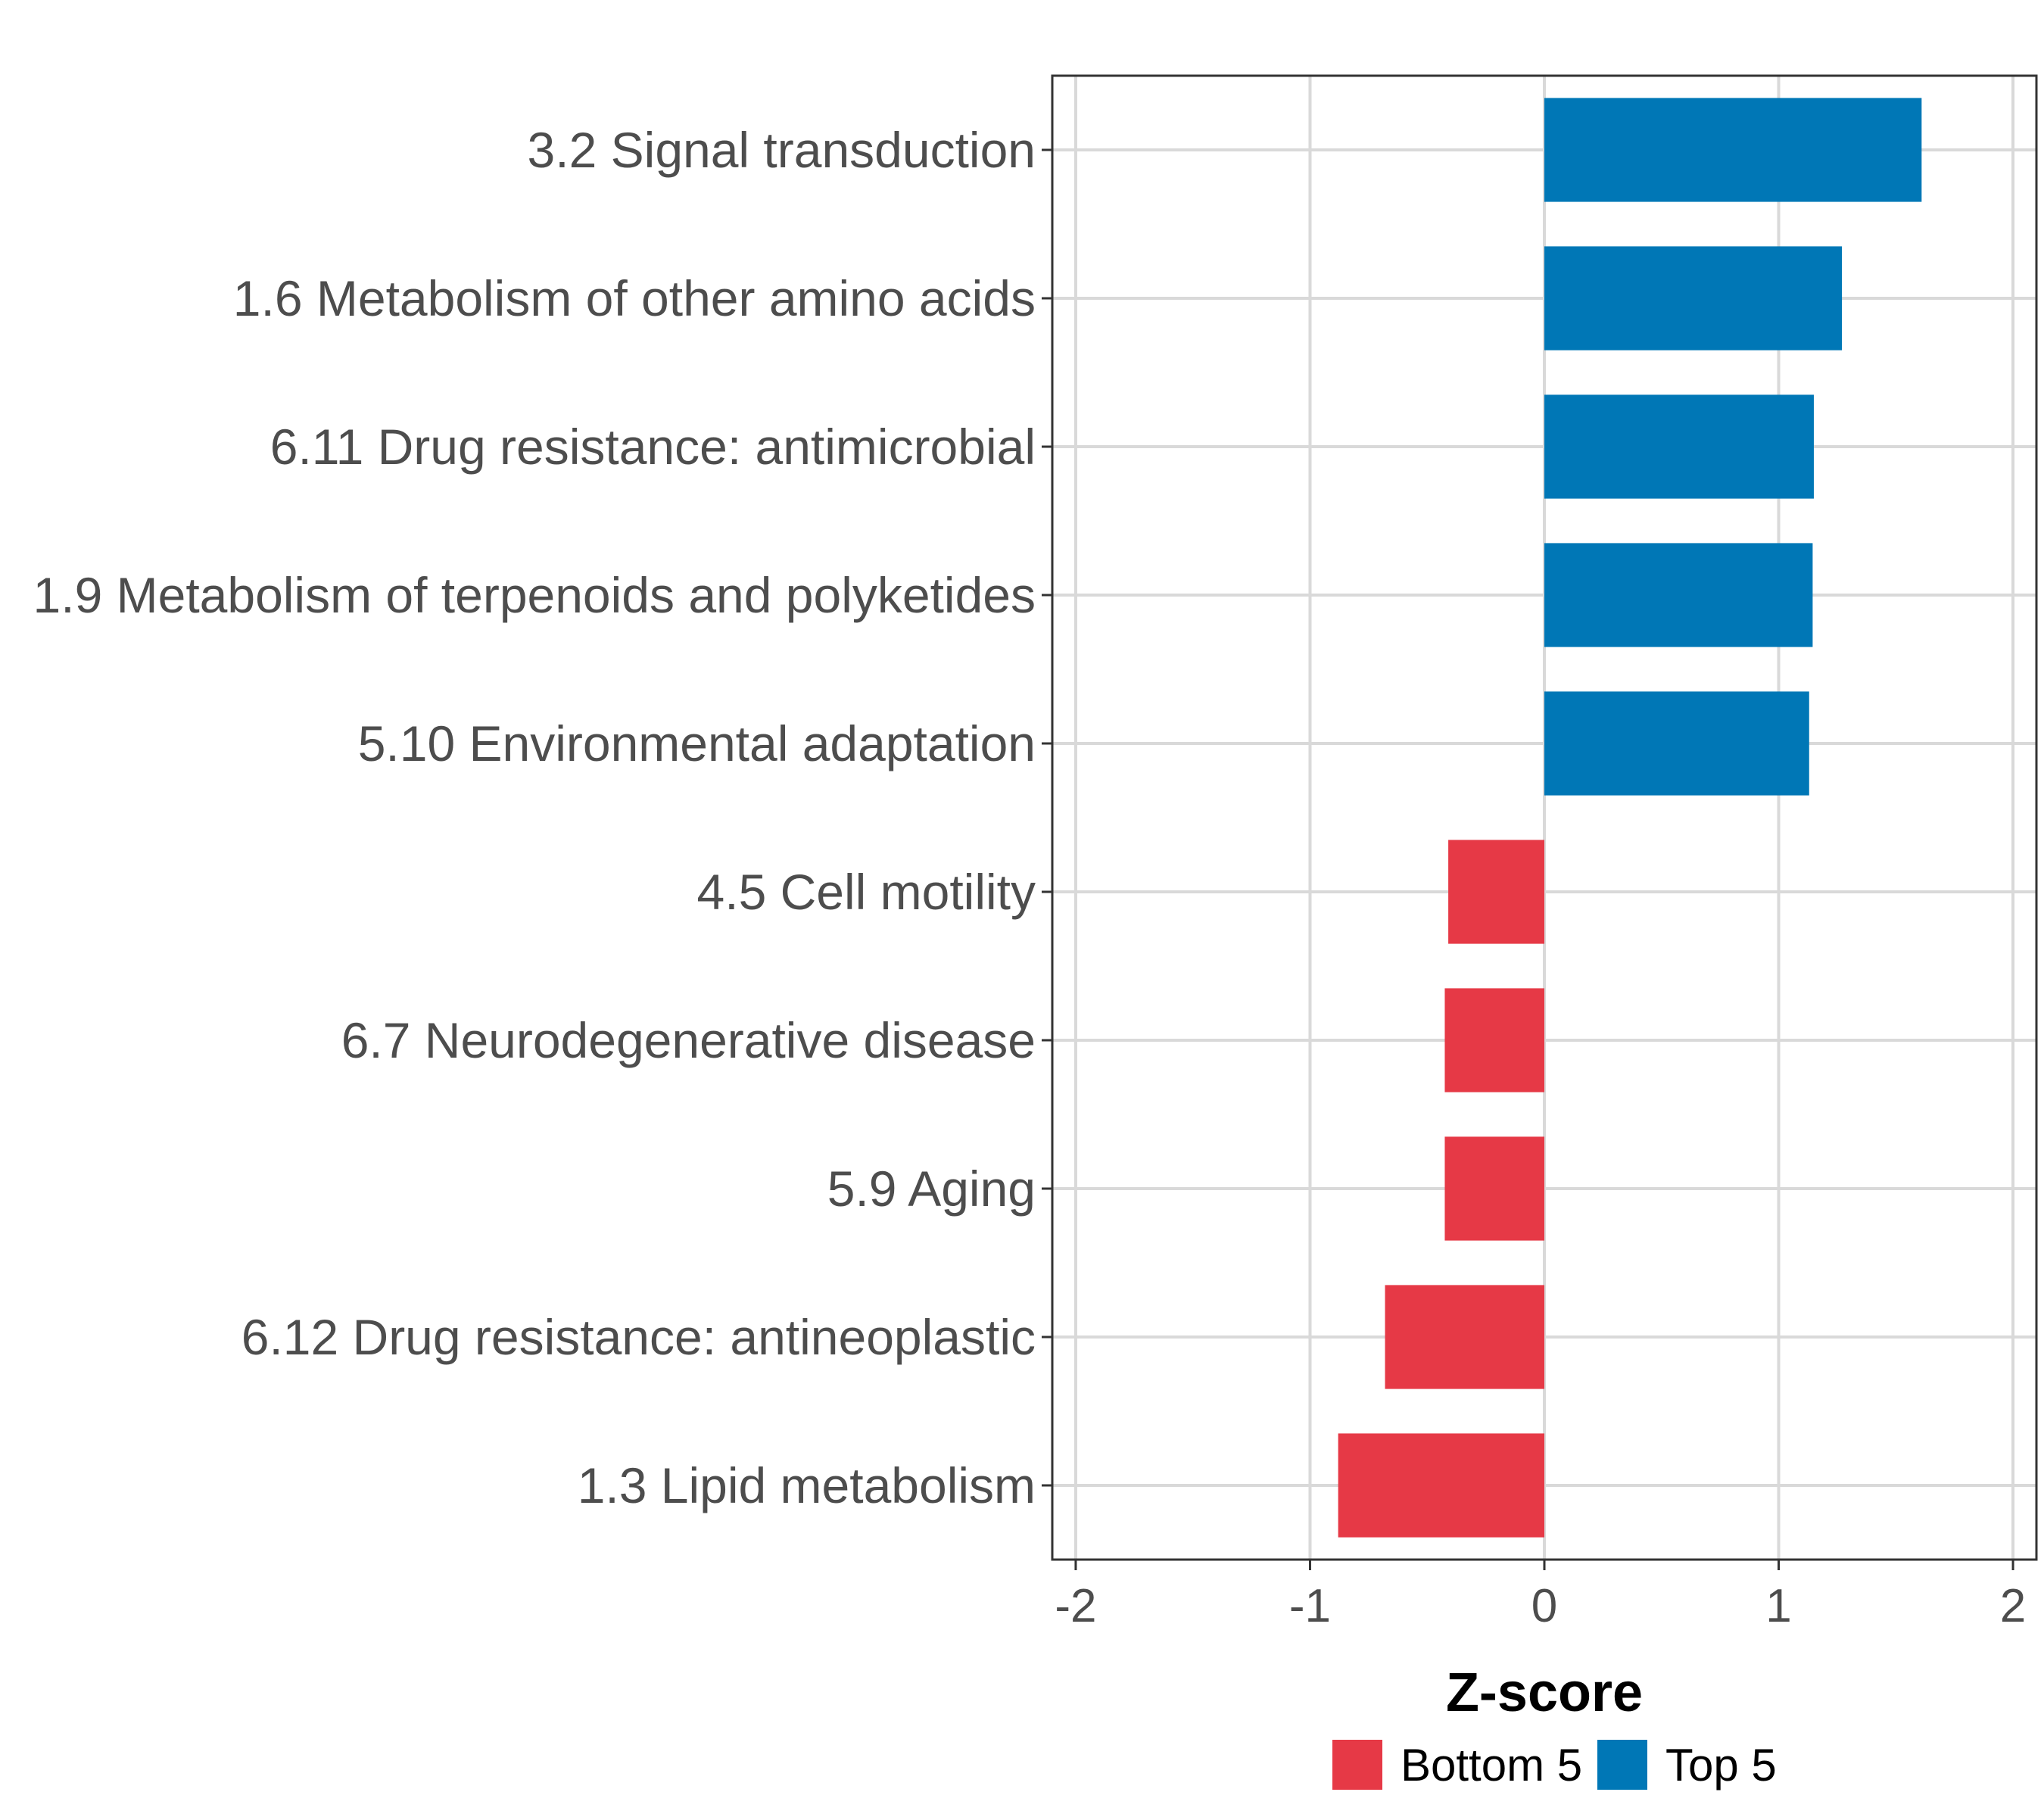 The height and width of the screenshot is (1817, 2044). Describe the element at coordinates (688, 1040) in the screenshot. I see `category-label: 6.7 Neurodegenerative disease` at that location.